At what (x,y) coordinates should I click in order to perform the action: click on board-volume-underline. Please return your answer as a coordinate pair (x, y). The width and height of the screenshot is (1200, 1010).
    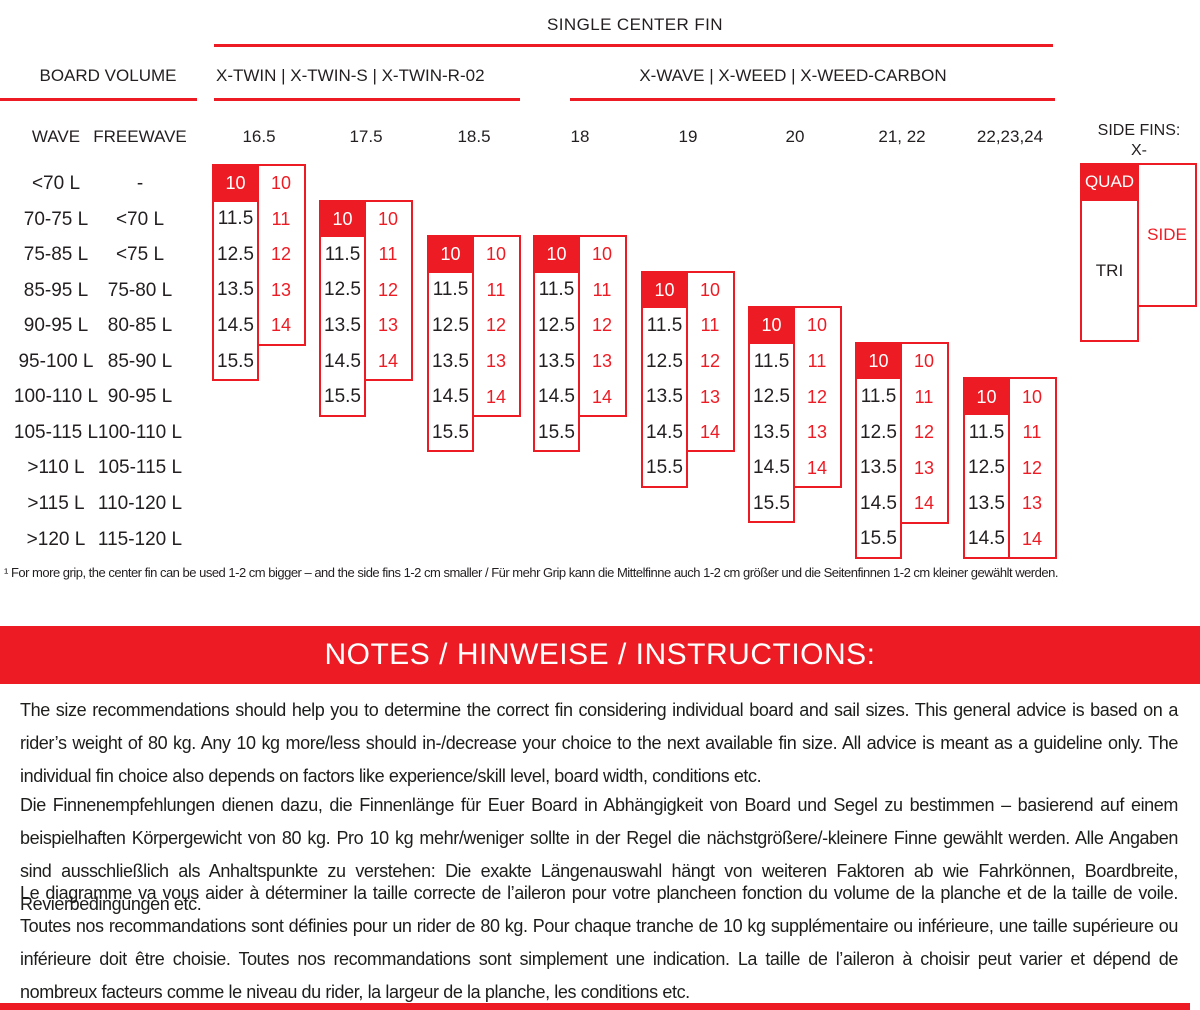
    Looking at the image, I should click on (98, 99).